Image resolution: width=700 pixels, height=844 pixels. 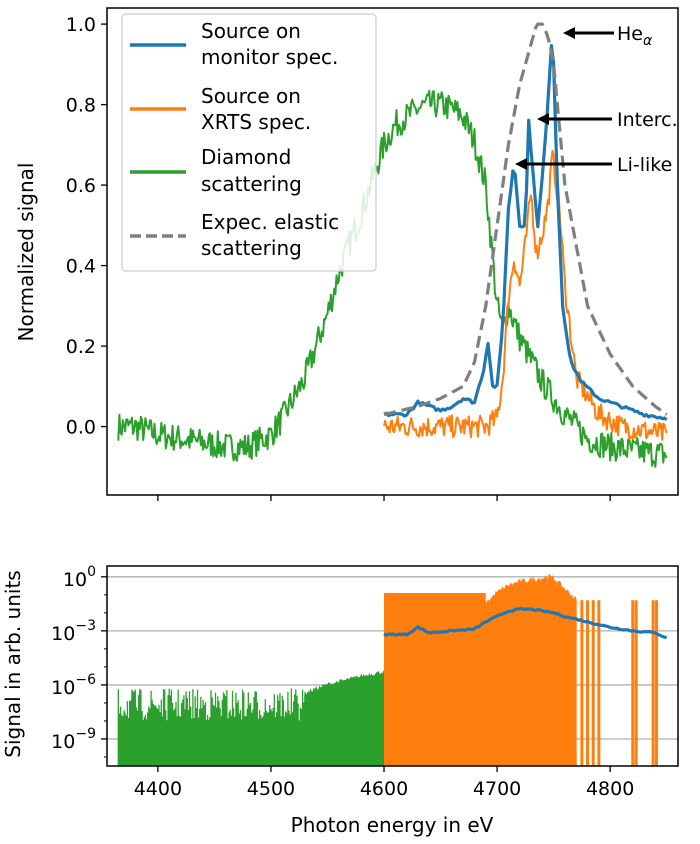 I want to click on bottom-y-tick-label: 10⁻⁹, so click(x=73, y=739).